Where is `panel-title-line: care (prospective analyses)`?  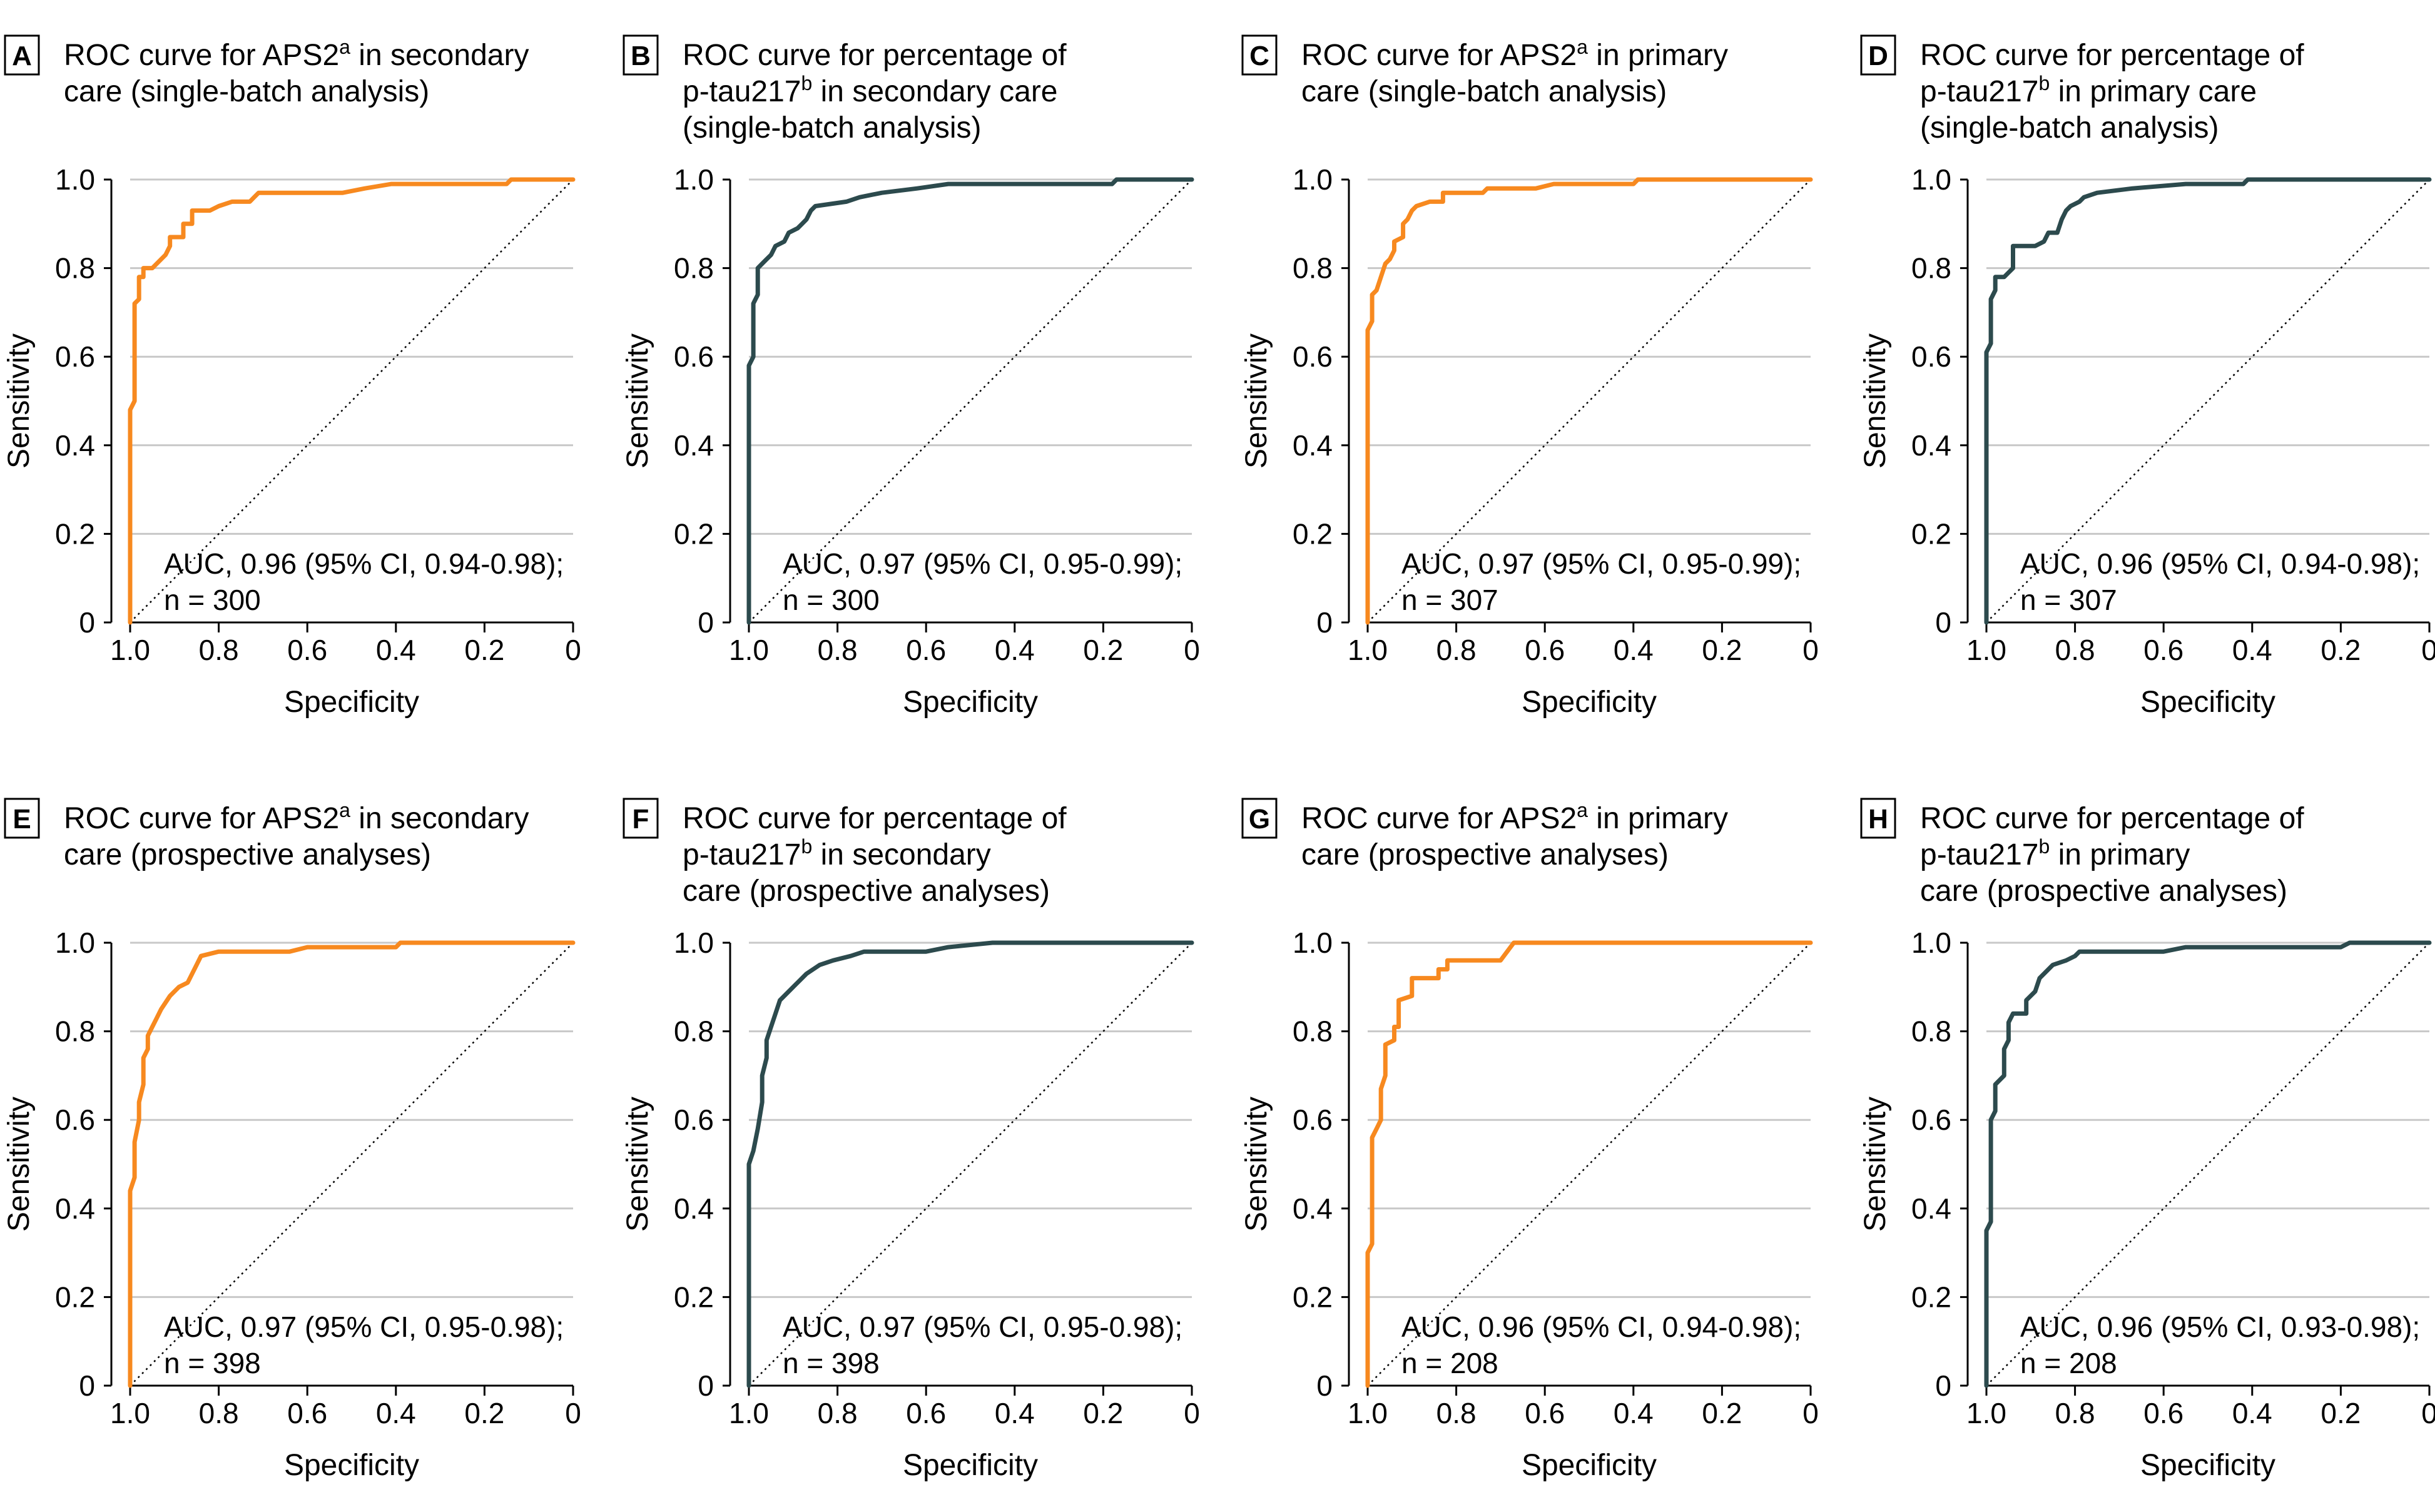 panel-title-line: care (prospective analyses) is located at coordinates (1485, 854).